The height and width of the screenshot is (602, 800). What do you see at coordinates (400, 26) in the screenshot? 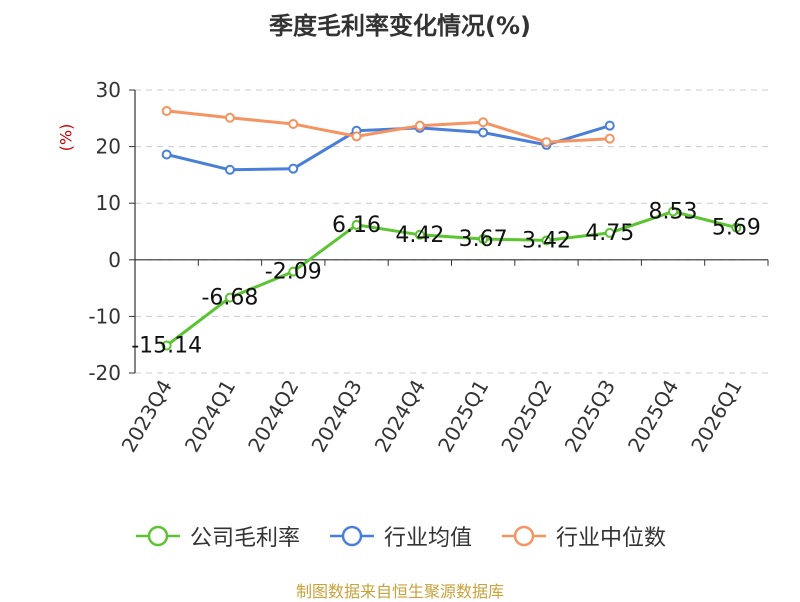
I see `chart-title: 季度毛利率变化情况(%)` at bounding box center [400, 26].